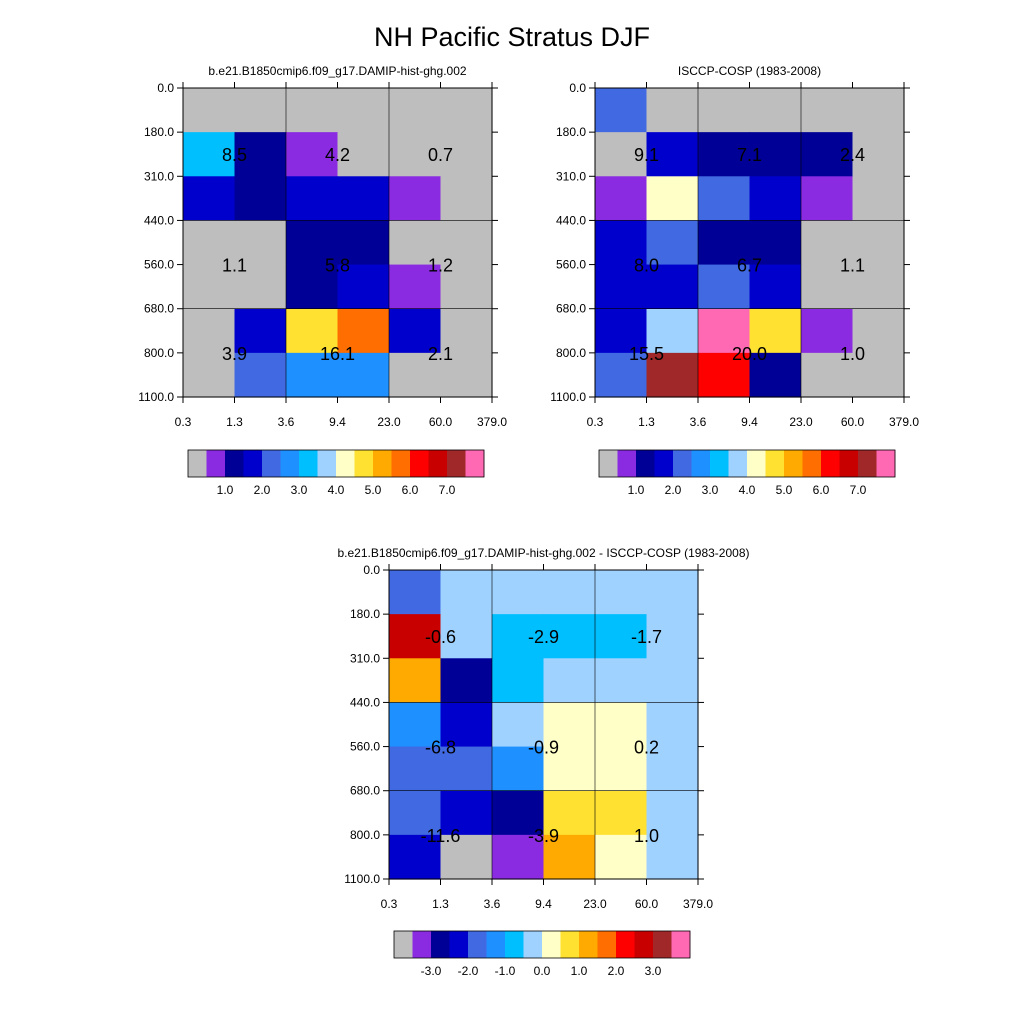 Image resolution: width=1024 pixels, height=1024 pixels. What do you see at coordinates (440, 354) in the screenshot?
I see `box-value-label: 2.1` at bounding box center [440, 354].